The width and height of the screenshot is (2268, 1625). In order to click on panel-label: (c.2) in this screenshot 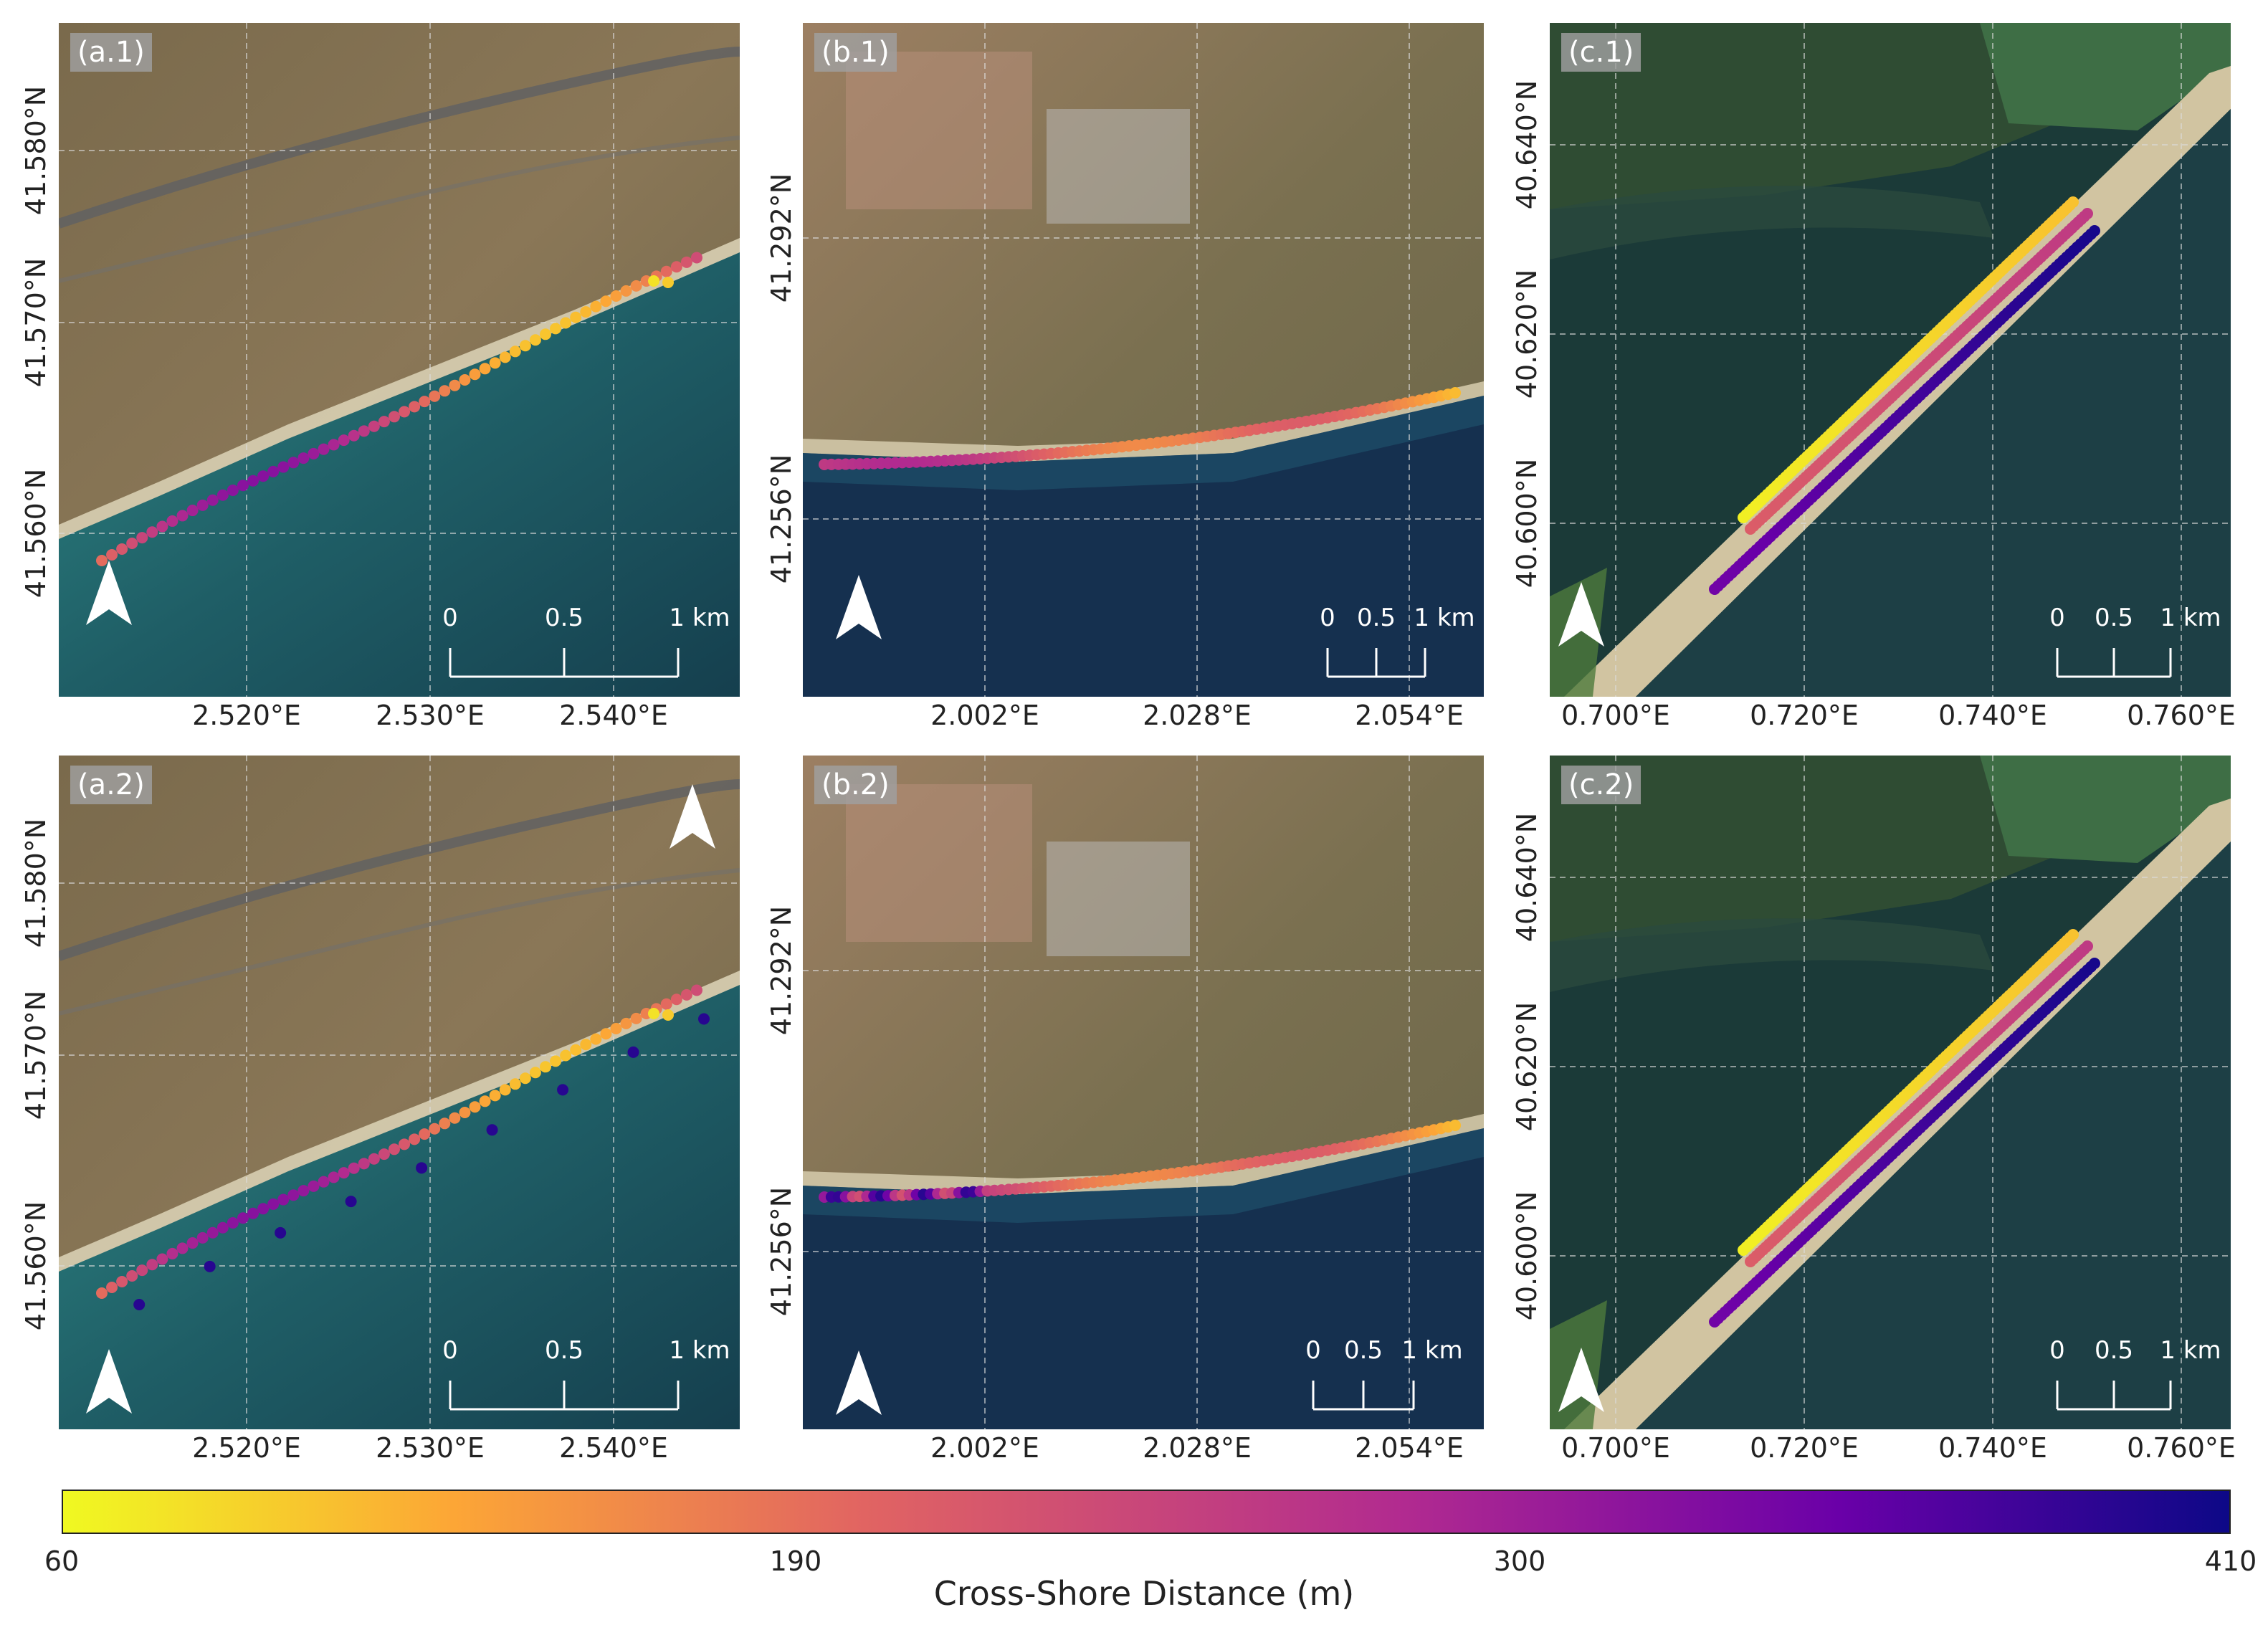, I will do `click(1601, 785)`.